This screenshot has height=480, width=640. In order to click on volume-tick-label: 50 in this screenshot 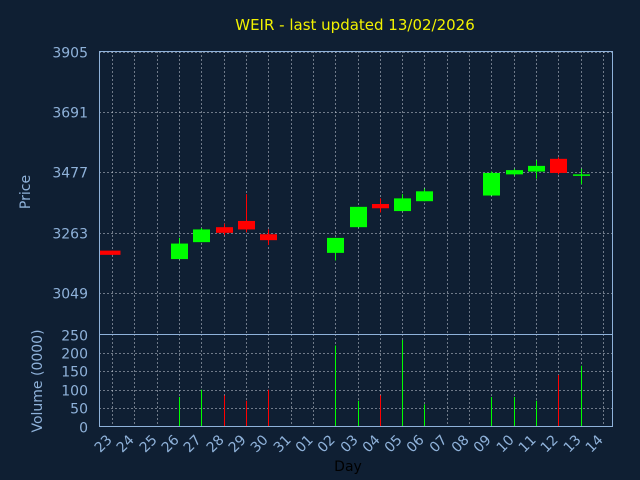, I will do `click(79, 410)`.